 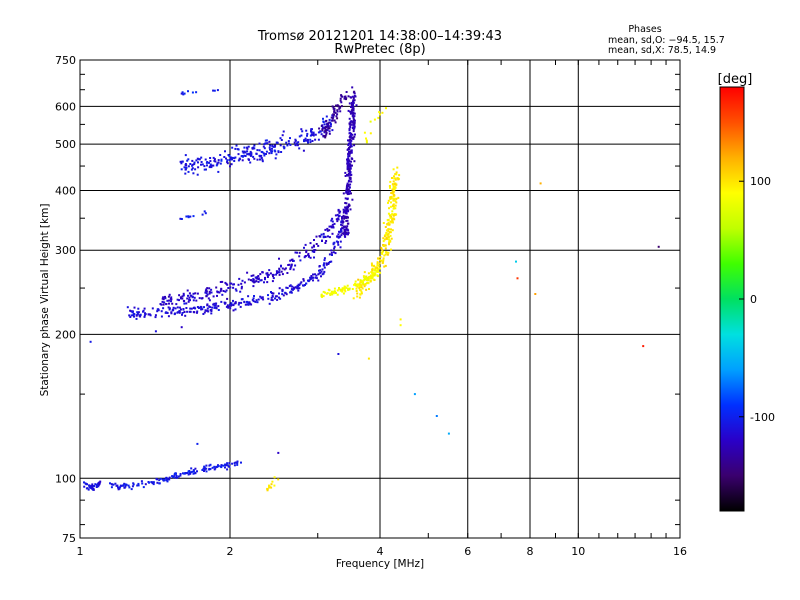 What do you see at coordinates (530, 551) in the screenshot?
I see `x-tick-label: 8` at bounding box center [530, 551].